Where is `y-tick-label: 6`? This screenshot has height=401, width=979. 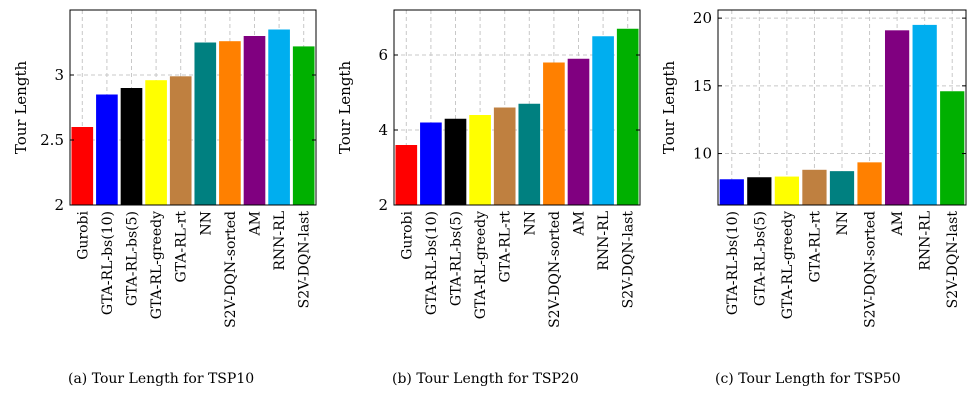
y-tick-label: 6 is located at coordinates (383, 55).